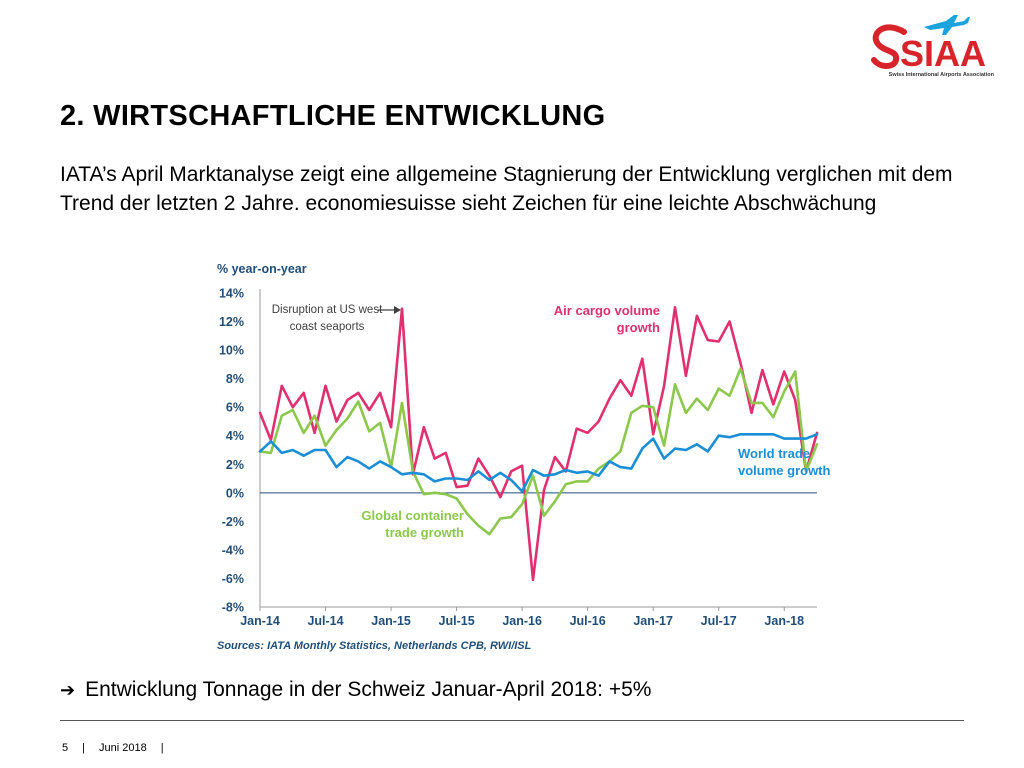 Image resolution: width=1024 pixels, height=768 pixels. I want to click on page-title: 2. WIRTSCHAFTLICHE ENTWICKLUNG, so click(333, 116).